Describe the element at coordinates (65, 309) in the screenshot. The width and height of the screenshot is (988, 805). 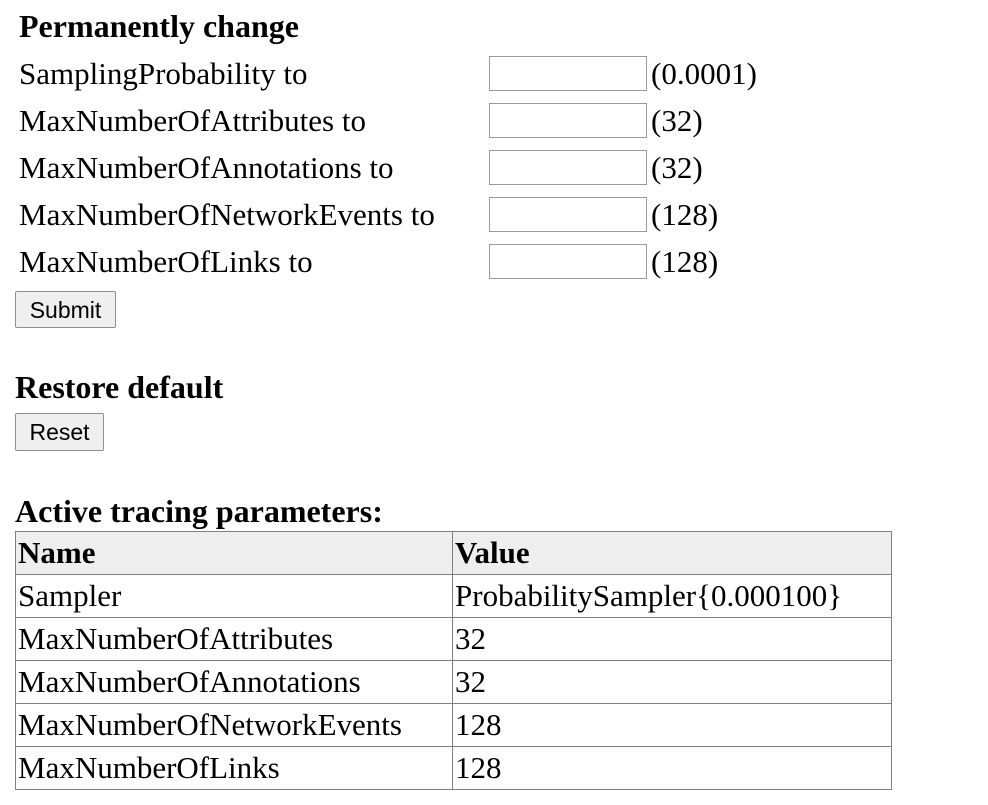
I see `submit-button: Submit` at that location.